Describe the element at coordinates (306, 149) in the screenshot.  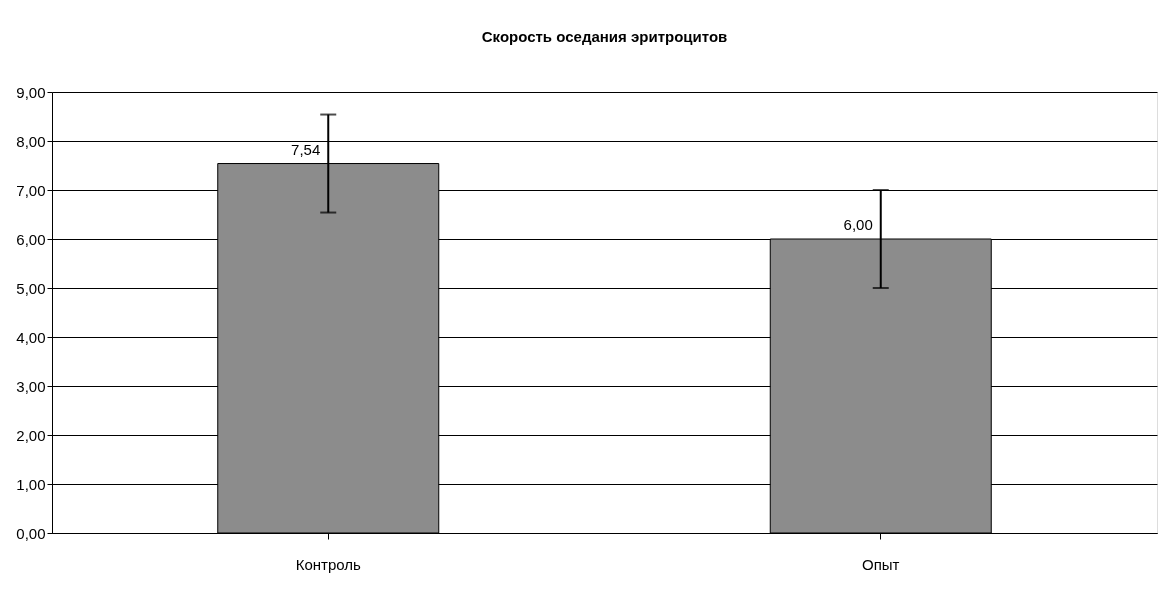
I see `data-label: 7,54` at that location.